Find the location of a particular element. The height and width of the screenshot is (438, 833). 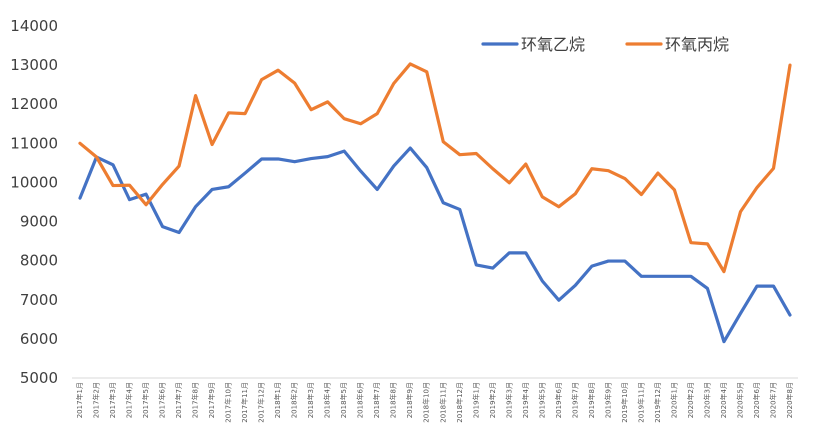

x-tick-label: 2019年7月 is located at coordinates (574, 400).